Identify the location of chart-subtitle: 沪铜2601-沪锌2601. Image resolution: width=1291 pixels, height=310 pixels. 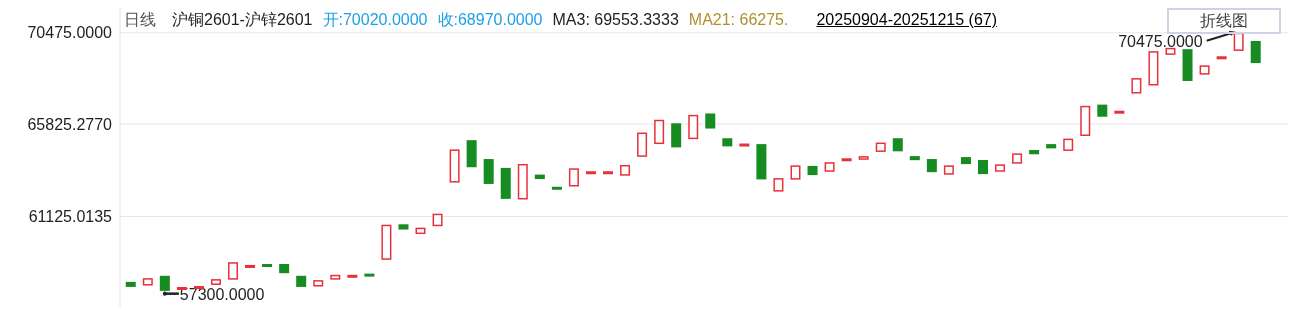
(242, 19).